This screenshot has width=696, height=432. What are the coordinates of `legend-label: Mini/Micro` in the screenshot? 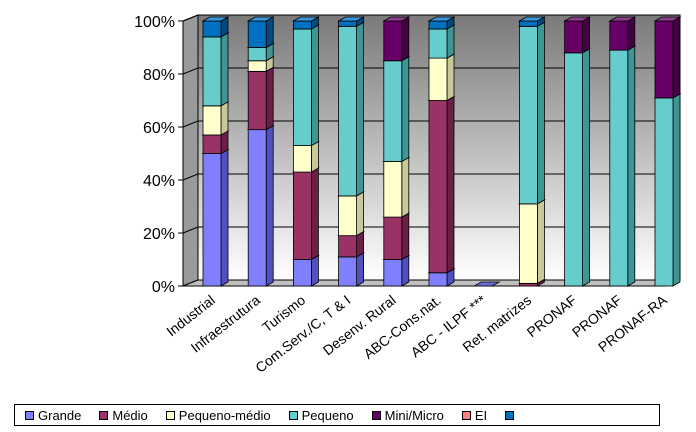 It's located at (414, 415).